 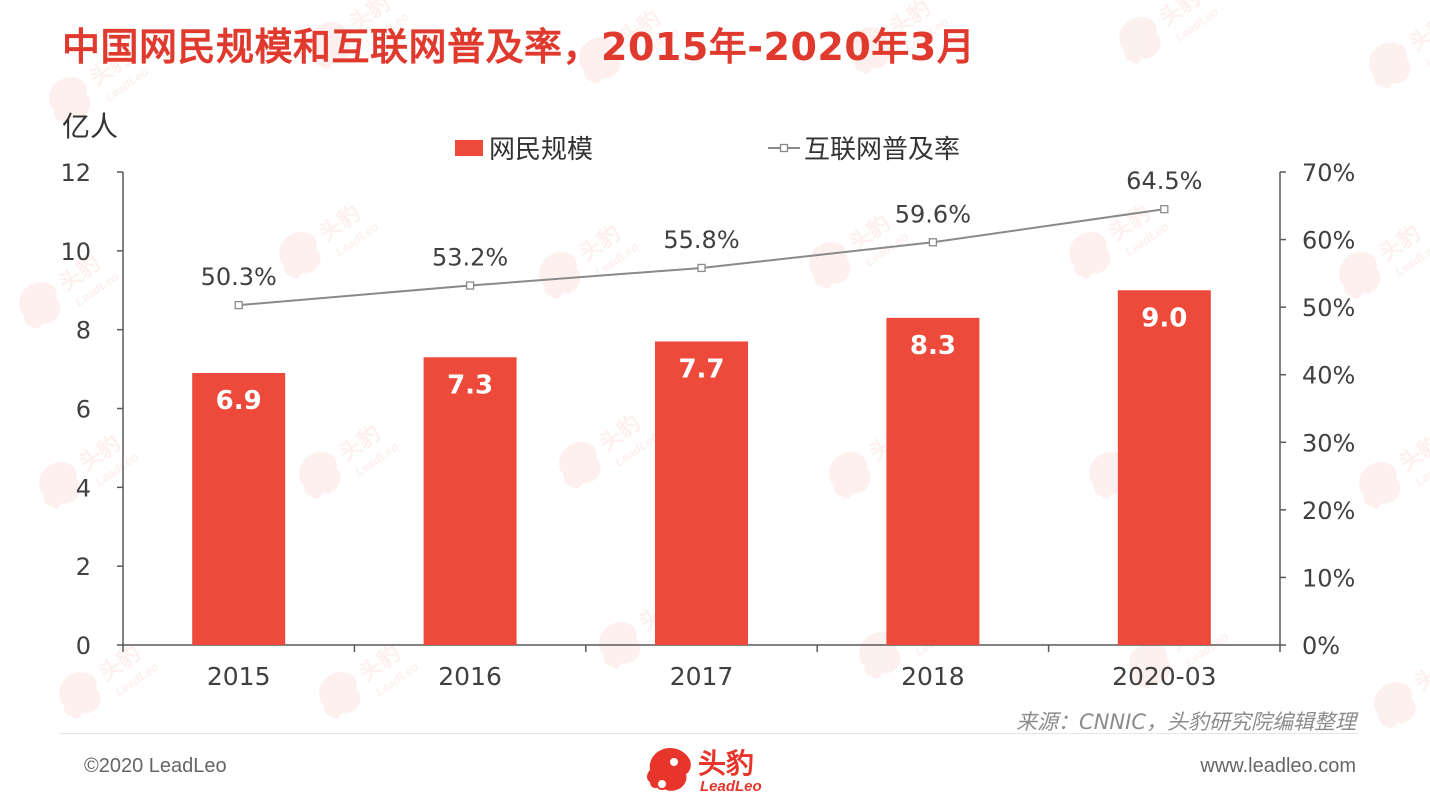 What do you see at coordinates (784, 148) in the screenshot?
I see `legend-line-marker` at bounding box center [784, 148].